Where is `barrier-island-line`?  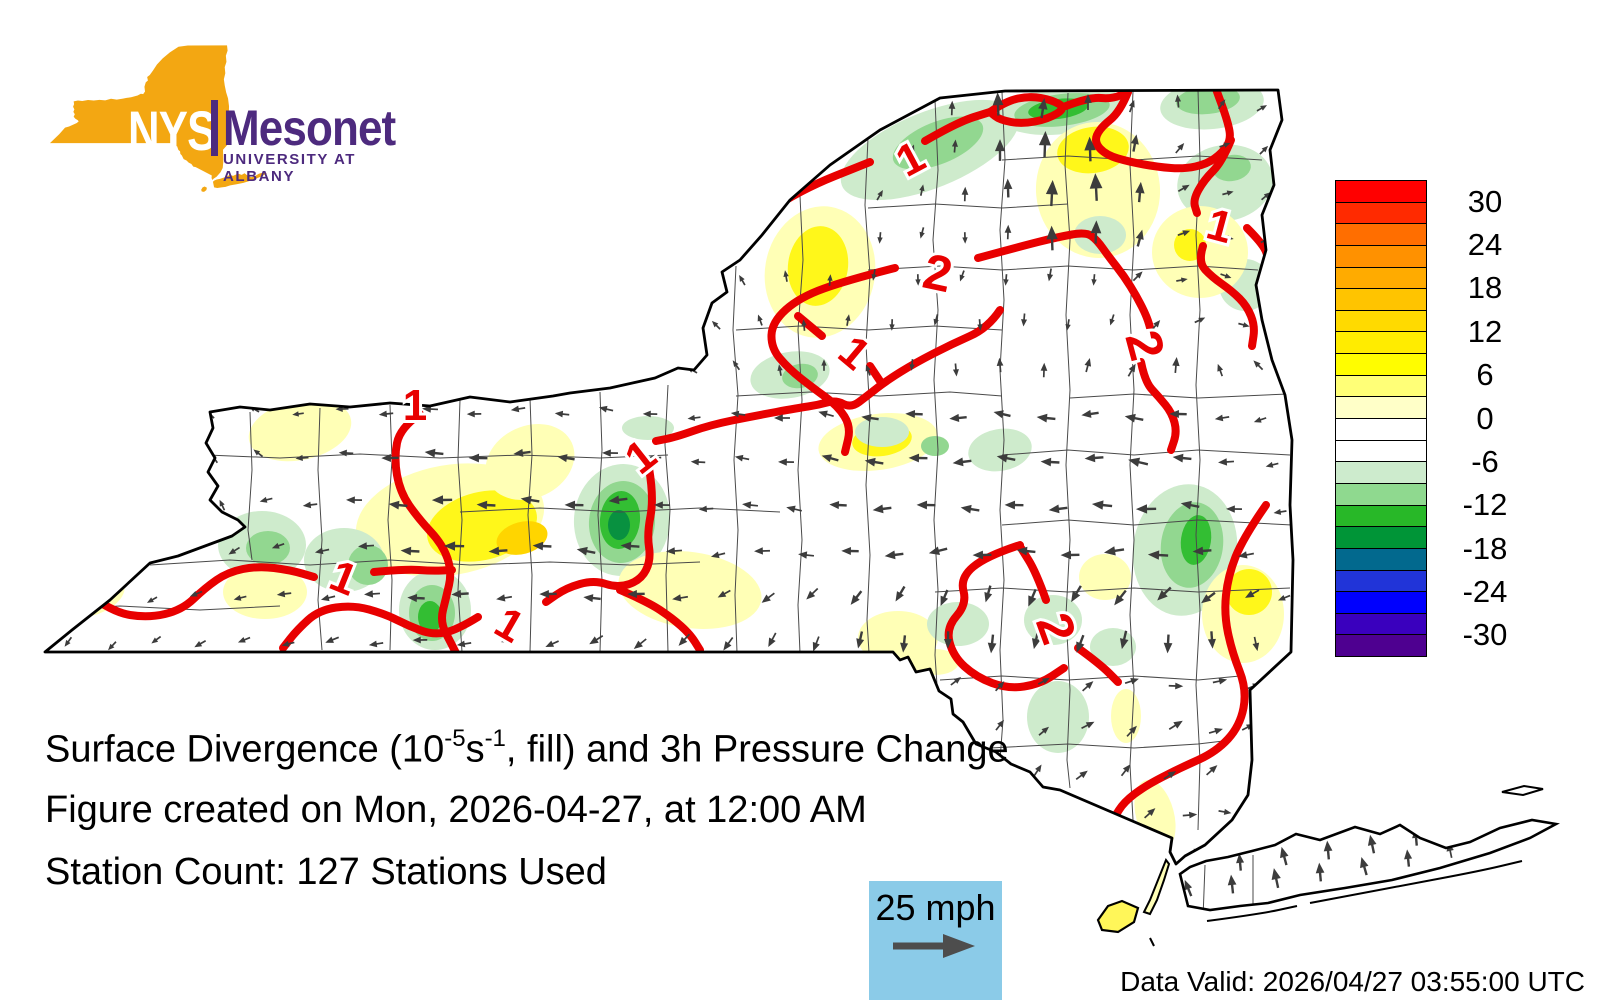
barrier-island-line is located at coordinates (1416, 882).